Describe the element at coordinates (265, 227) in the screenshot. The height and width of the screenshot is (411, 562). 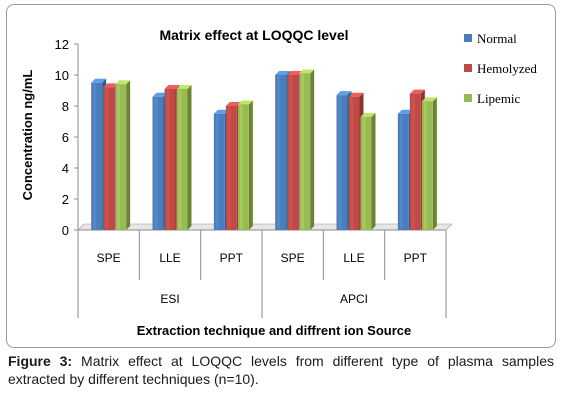
I see `plot-floor` at that location.